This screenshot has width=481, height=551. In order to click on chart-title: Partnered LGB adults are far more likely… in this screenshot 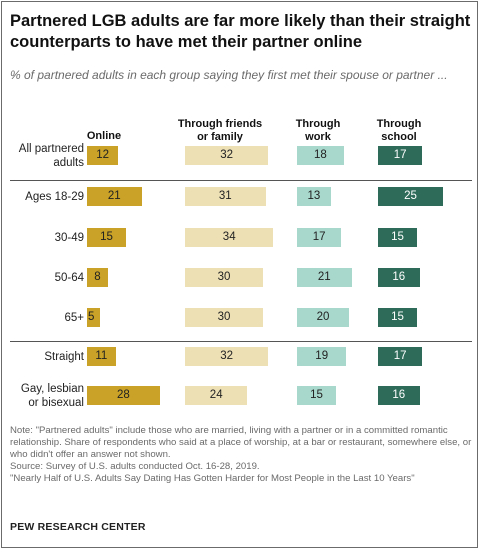, I will do `click(240, 31)`.